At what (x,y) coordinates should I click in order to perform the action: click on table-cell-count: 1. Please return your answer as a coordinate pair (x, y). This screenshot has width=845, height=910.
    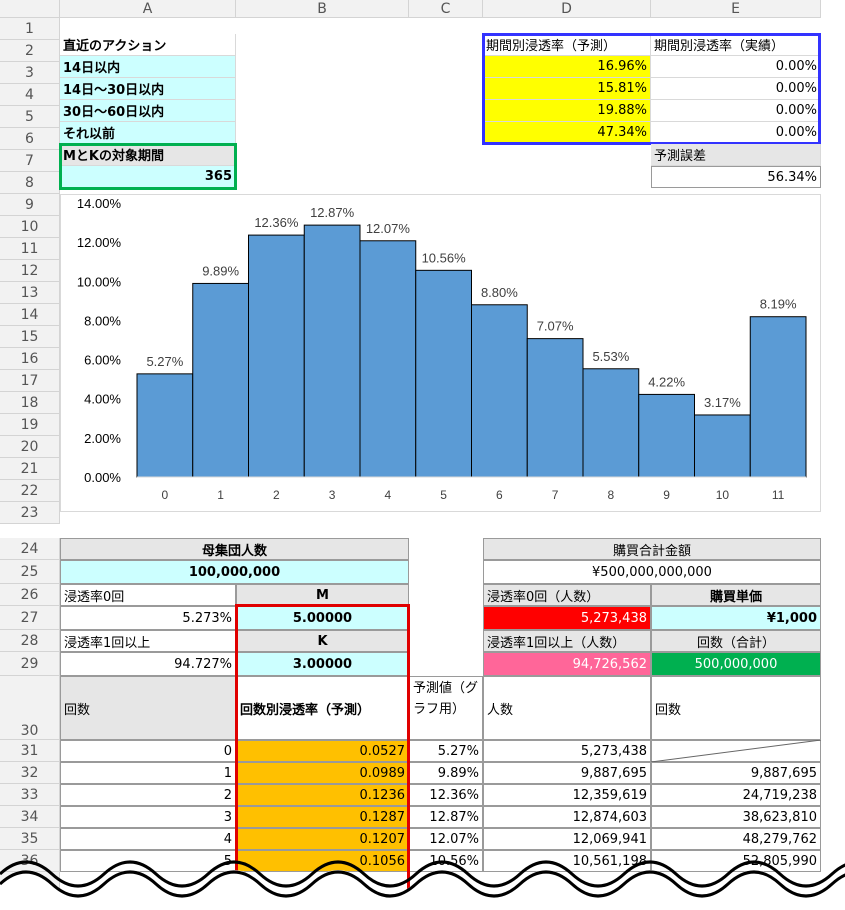
    Looking at the image, I should click on (148, 773).